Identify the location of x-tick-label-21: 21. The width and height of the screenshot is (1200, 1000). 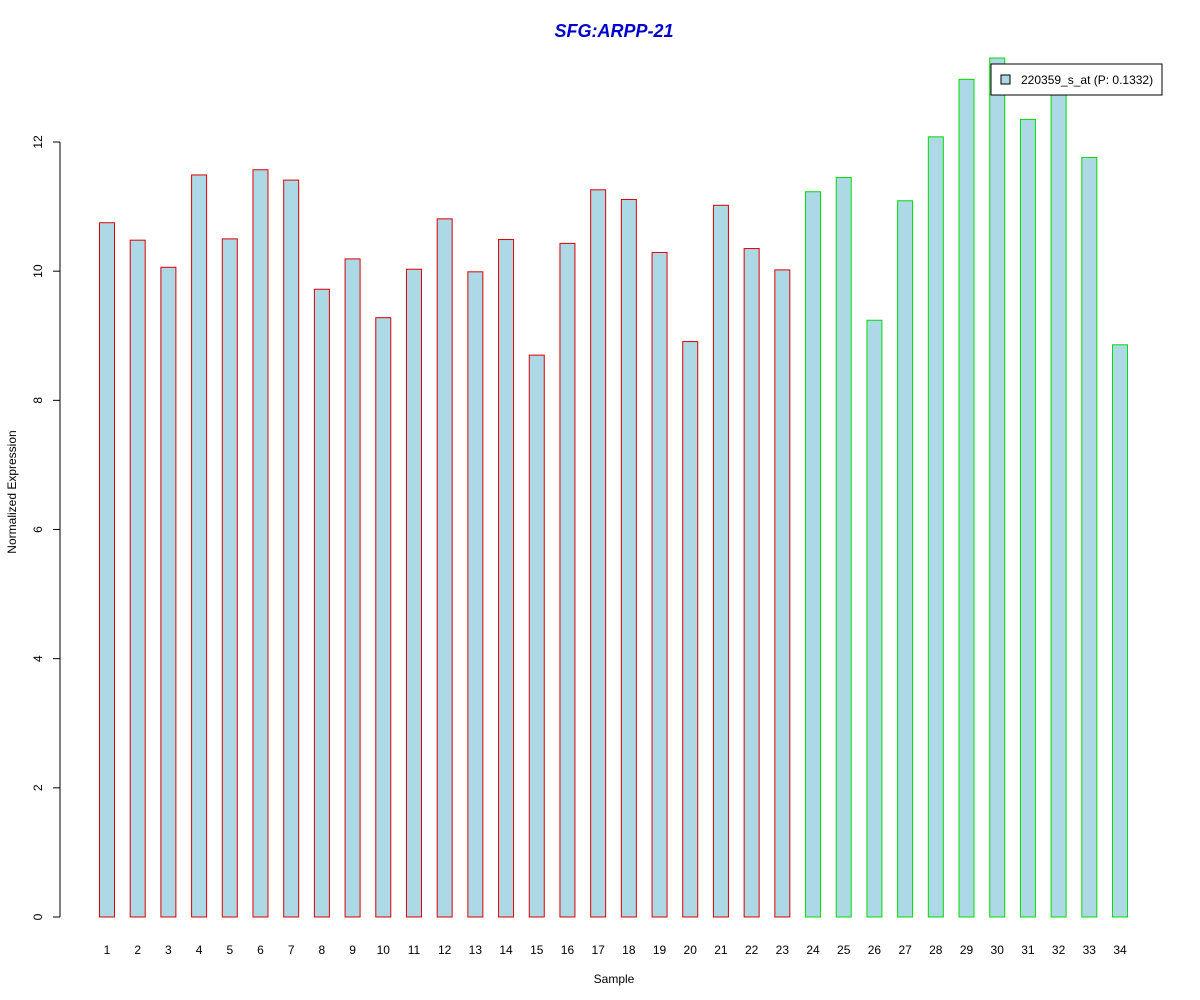
(721, 950).